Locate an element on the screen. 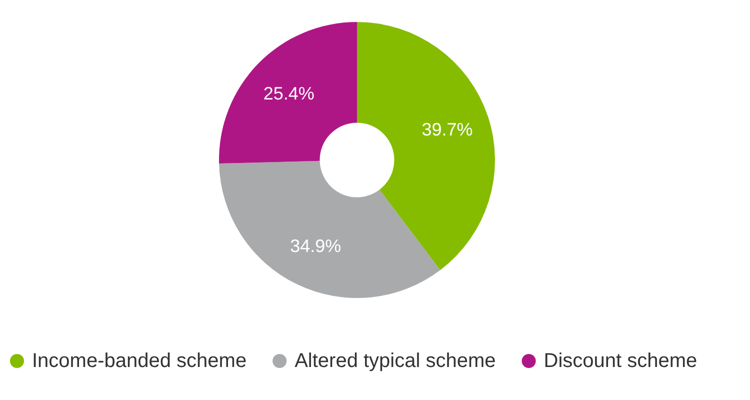  data-label: 34.9% is located at coordinates (316, 246).